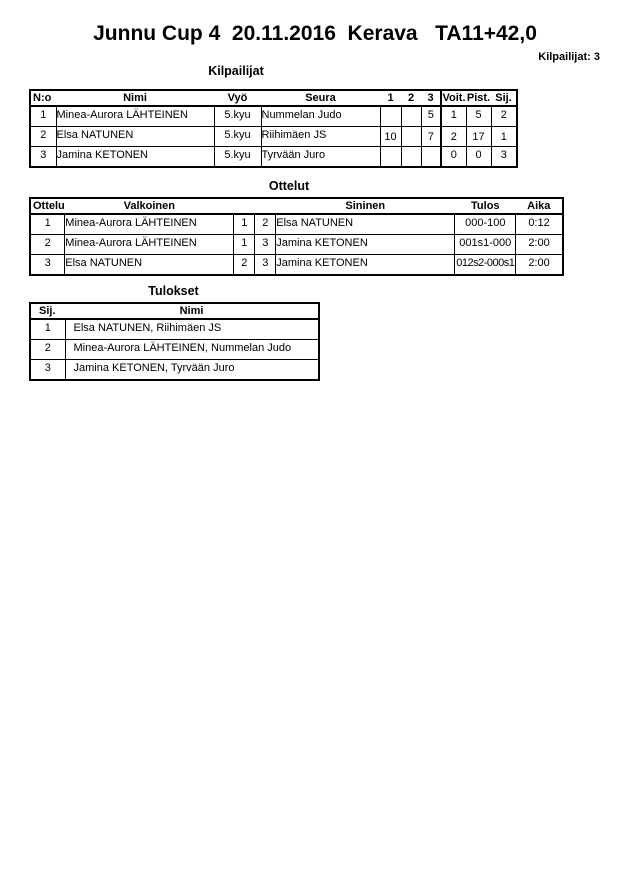 The image size is (630, 891). I want to click on cell-blue-no: 2, so click(265, 224).